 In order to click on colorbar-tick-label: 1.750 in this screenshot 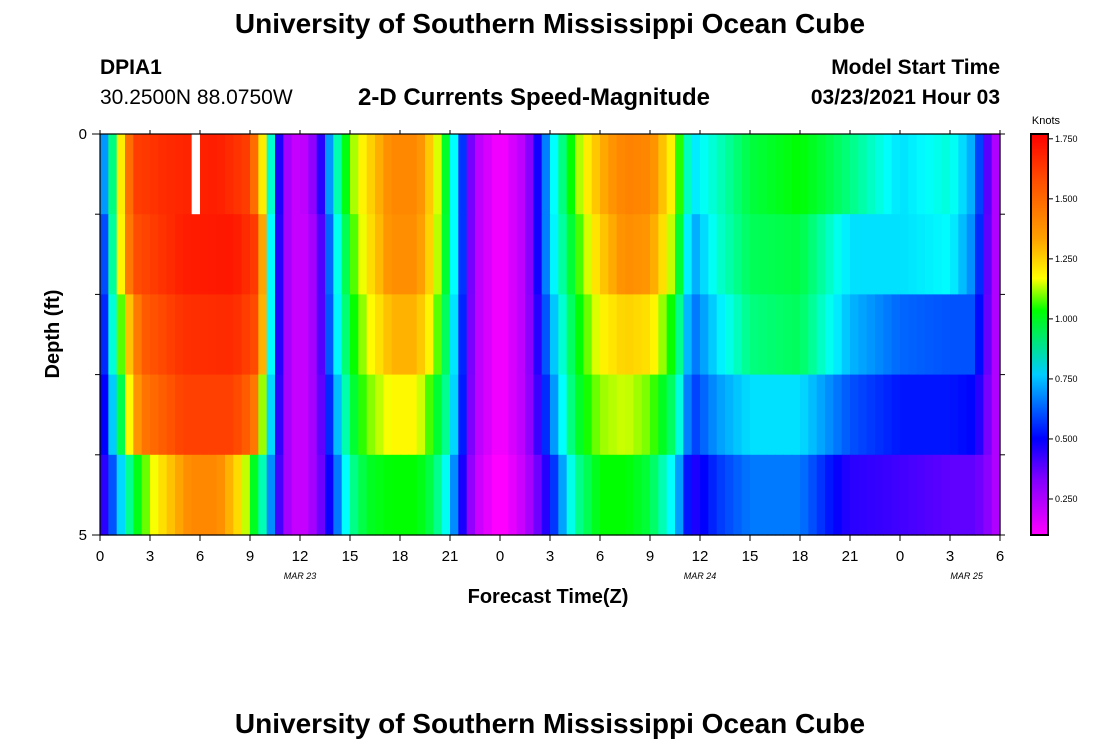, I will do `click(1066, 139)`.